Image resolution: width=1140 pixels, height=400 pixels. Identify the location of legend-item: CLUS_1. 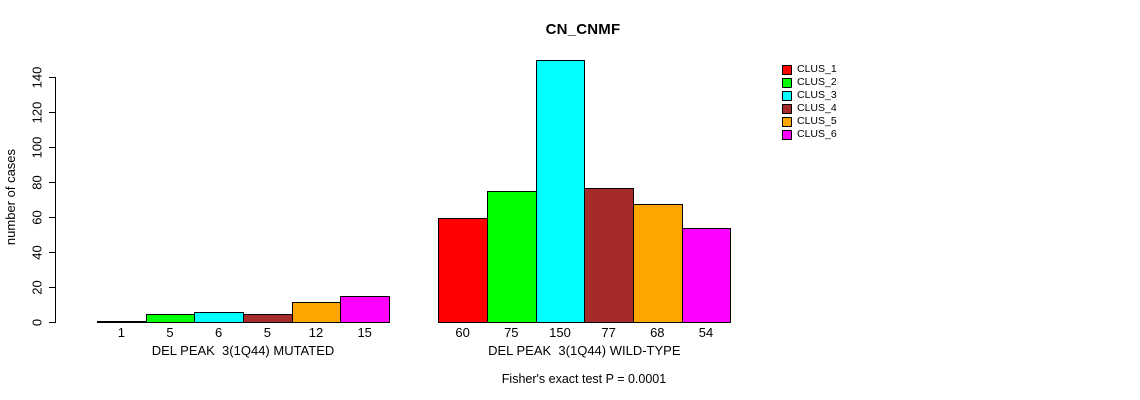
(809, 69).